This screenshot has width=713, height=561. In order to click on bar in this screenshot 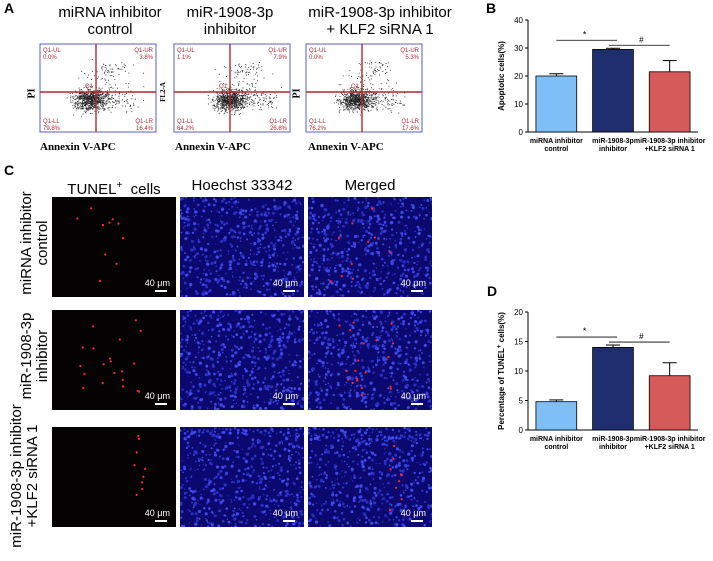, I will do `click(669, 403)`.